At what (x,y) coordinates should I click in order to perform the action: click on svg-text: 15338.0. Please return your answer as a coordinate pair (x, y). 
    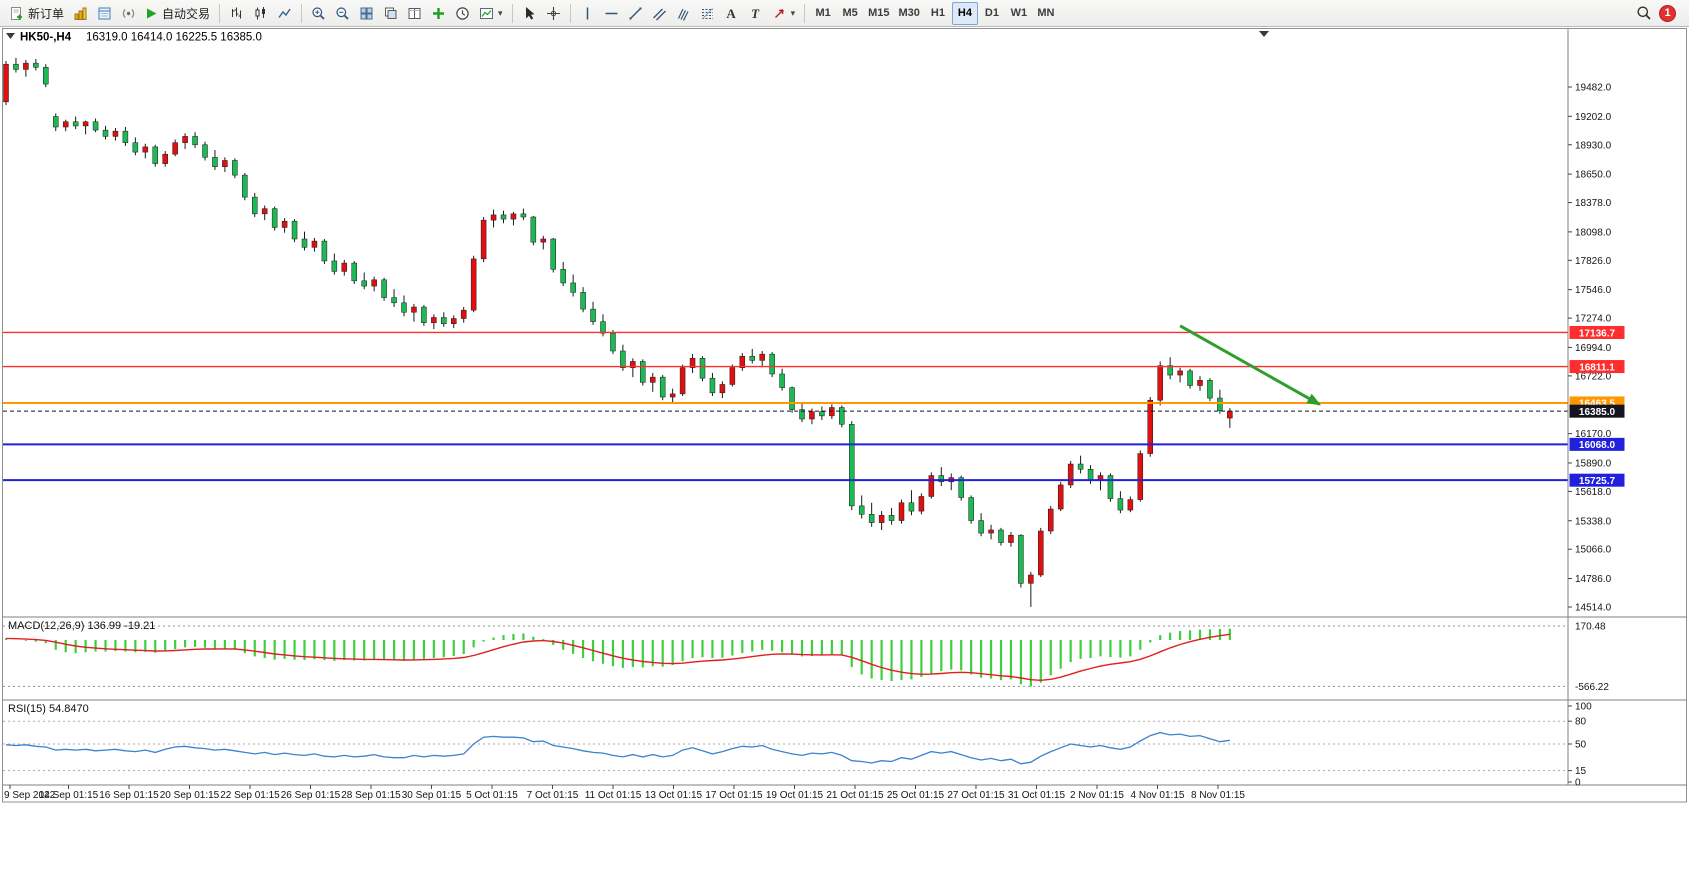
    Looking at the image, I should click on (1593, 521).